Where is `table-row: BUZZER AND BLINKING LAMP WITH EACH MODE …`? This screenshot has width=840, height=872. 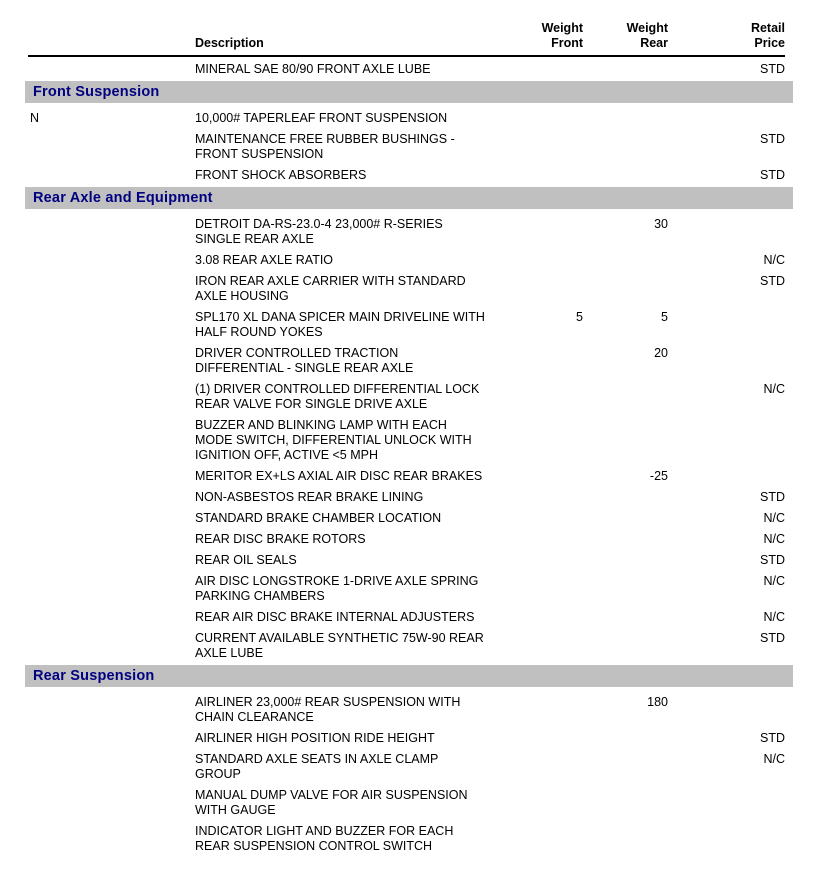
table-row: BUZZER AND BLINKING LAMP WITH EACH MODE … is located at coordinates (435, 440).